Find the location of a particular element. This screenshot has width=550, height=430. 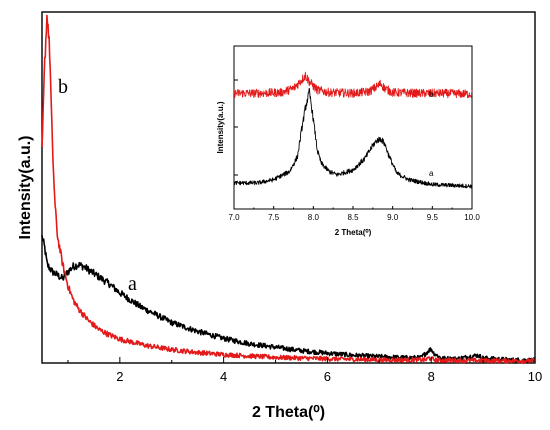

main-y-axis-title: Intensity(a.u.) is located at coordinates (25, 187).